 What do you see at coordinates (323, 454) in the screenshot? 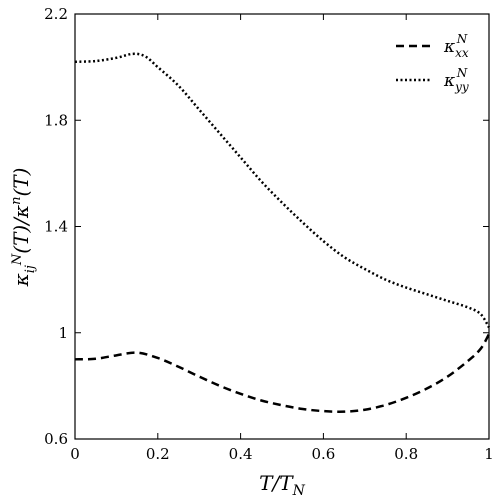
I see `x-tick-label: 0.6` at bounding box center [323, 454].